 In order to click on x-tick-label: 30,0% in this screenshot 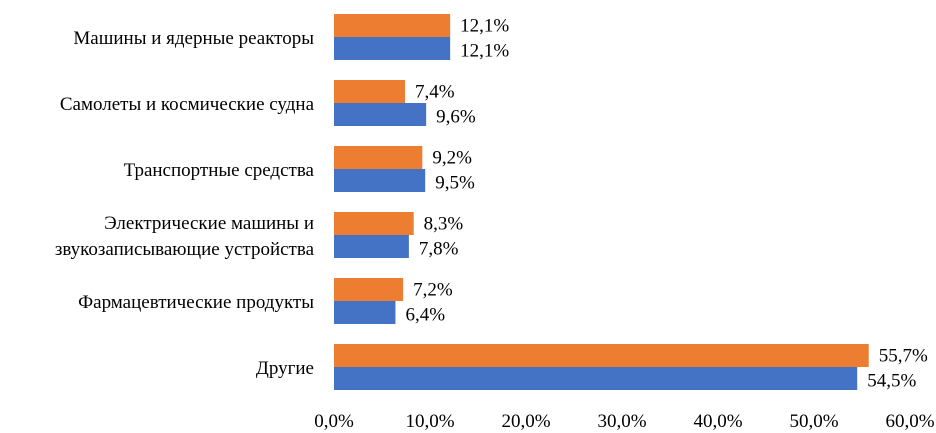, I will do `click(621, 421)`.